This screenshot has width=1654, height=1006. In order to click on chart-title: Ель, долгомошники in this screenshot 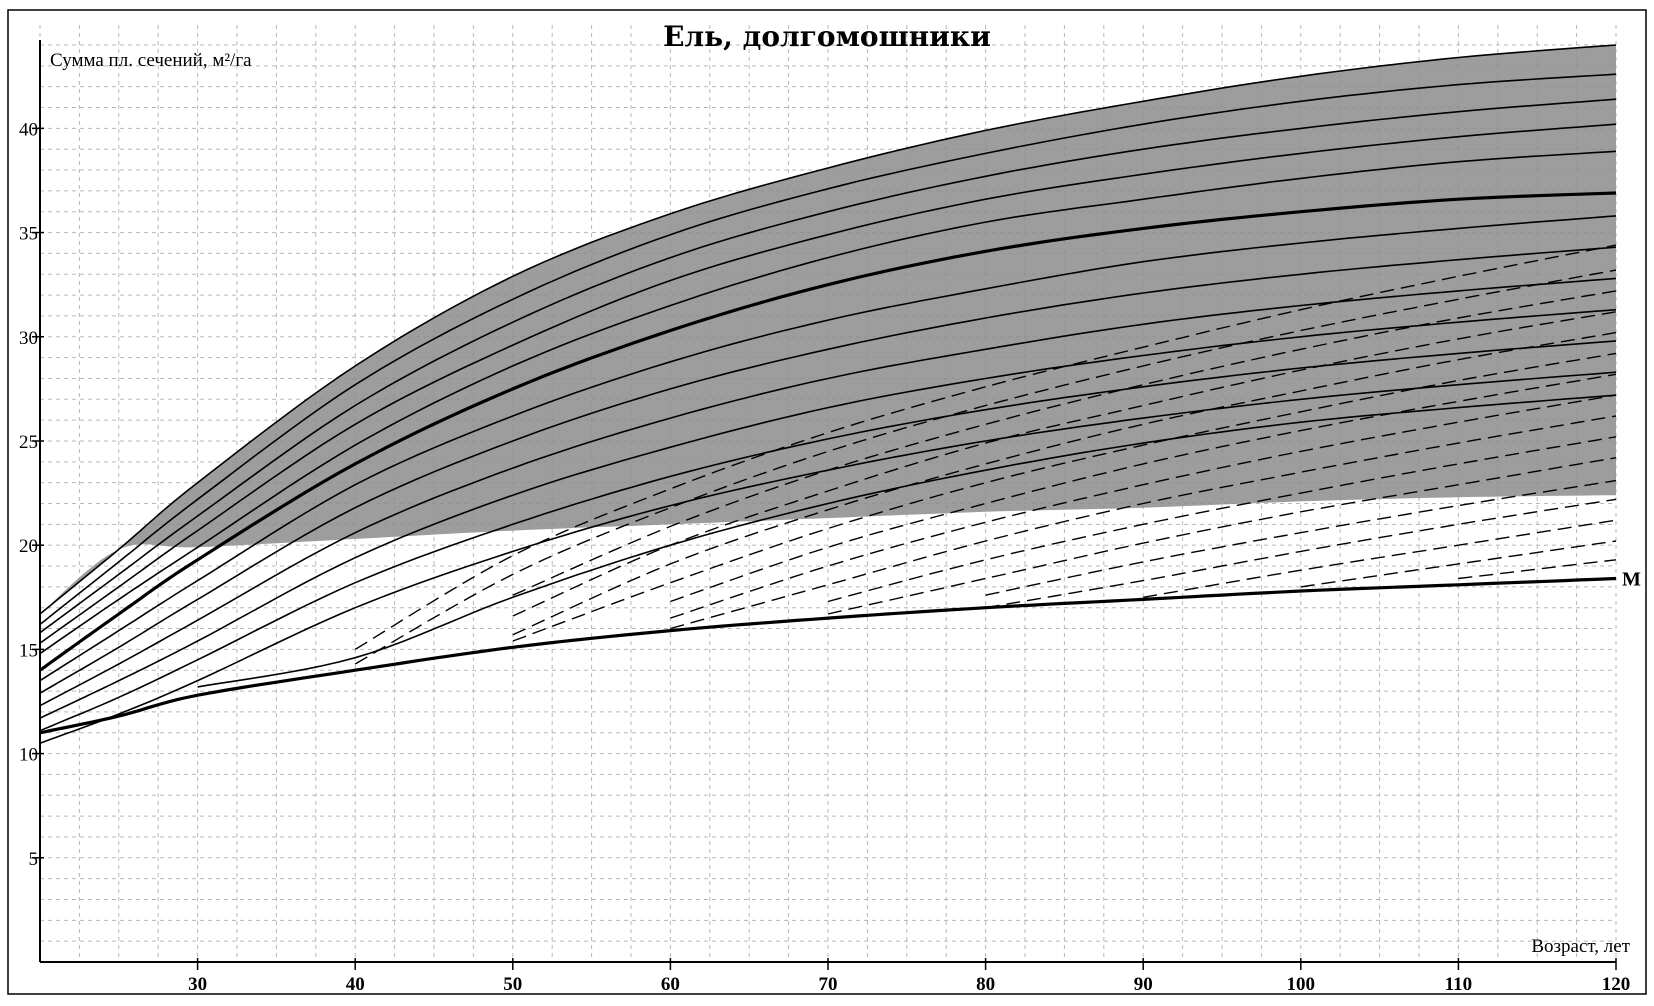, I will do `click(827, 36)`.